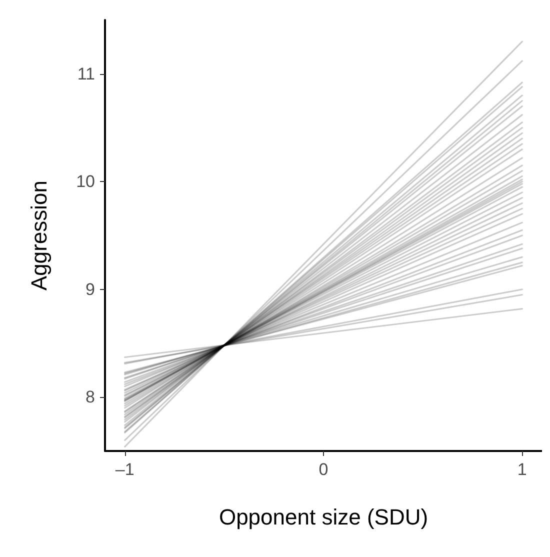 Image resolution: width=550 pixels, height=557 pixels. What do you see at coordinates (90, 289) in the screenshot?
I see `y-tick-label: 9` at bounding box center [90, 289].